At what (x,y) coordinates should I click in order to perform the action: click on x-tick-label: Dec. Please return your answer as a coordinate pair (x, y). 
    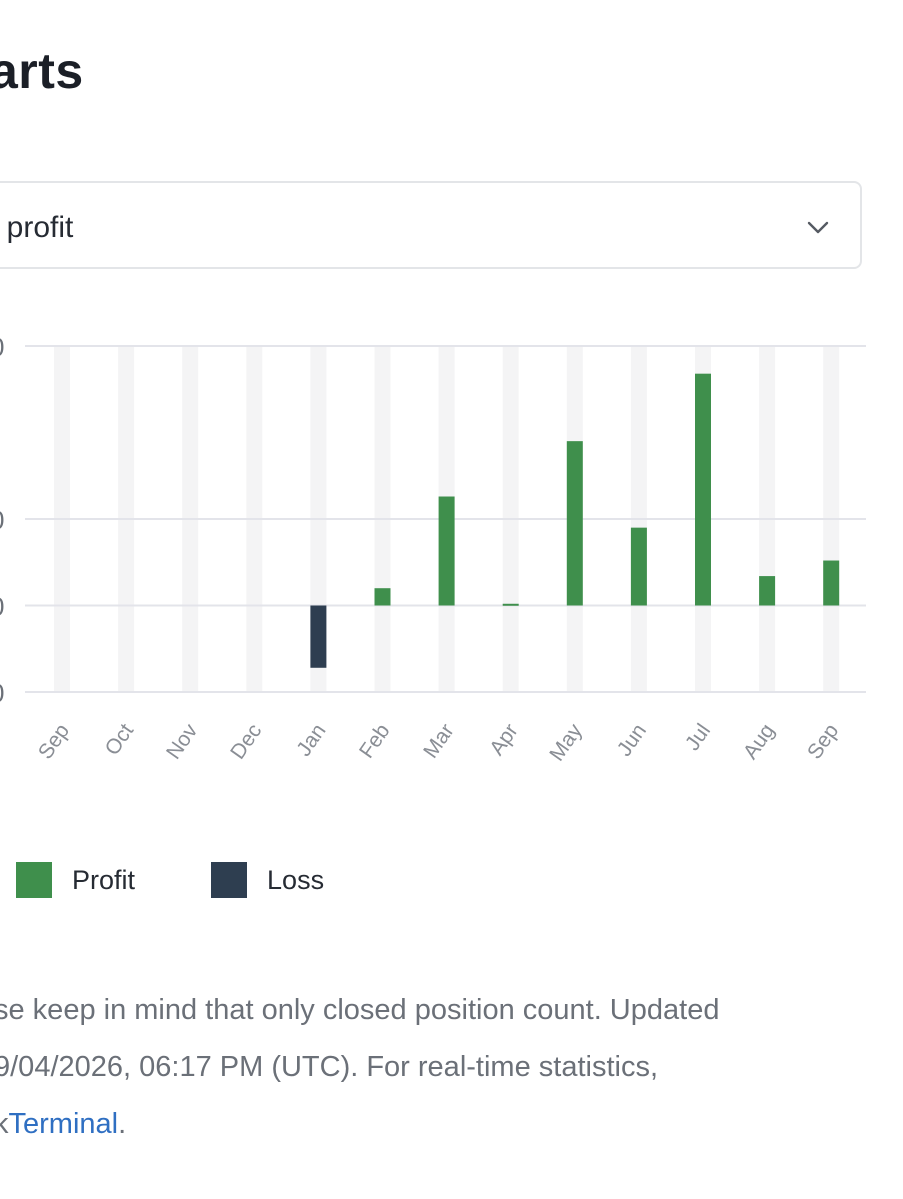
    Looking at the image, I should click on (246, 742).